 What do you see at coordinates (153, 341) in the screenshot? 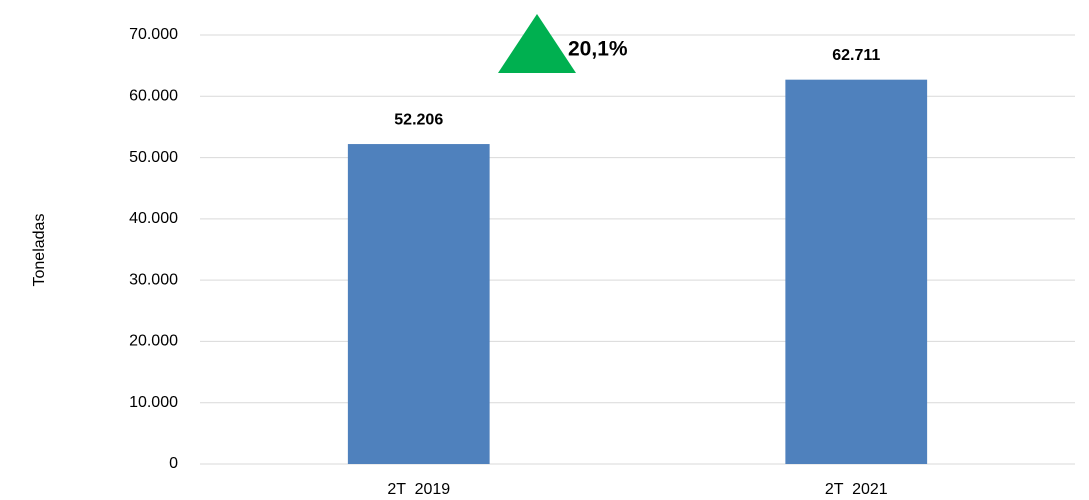
I see `y-tick-label: 20.000` at bounding box center [153, 341].